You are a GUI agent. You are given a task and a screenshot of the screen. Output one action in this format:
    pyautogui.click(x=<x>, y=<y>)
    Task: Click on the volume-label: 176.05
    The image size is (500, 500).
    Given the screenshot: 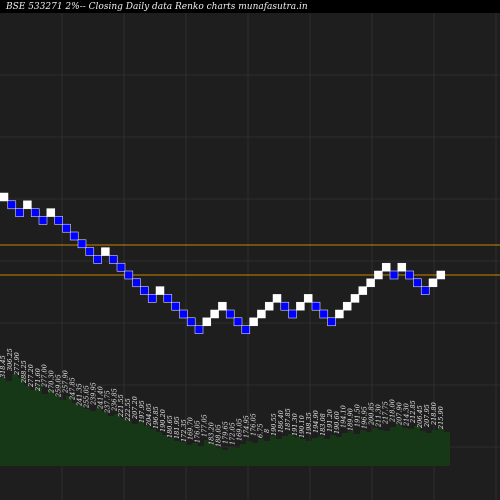 What is the action you would take?
    pyautogui.click(x=253, y=424)
    